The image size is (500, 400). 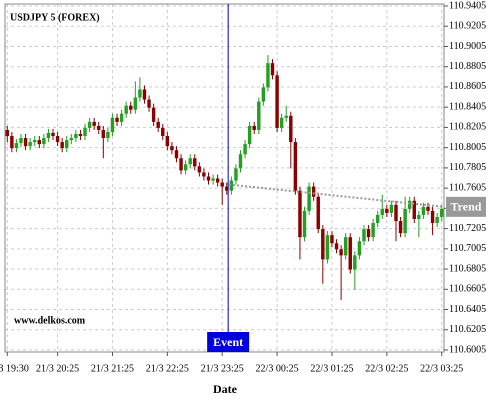 I want to click on y-tick-label: 110.7205, so click(x=467, y=228).